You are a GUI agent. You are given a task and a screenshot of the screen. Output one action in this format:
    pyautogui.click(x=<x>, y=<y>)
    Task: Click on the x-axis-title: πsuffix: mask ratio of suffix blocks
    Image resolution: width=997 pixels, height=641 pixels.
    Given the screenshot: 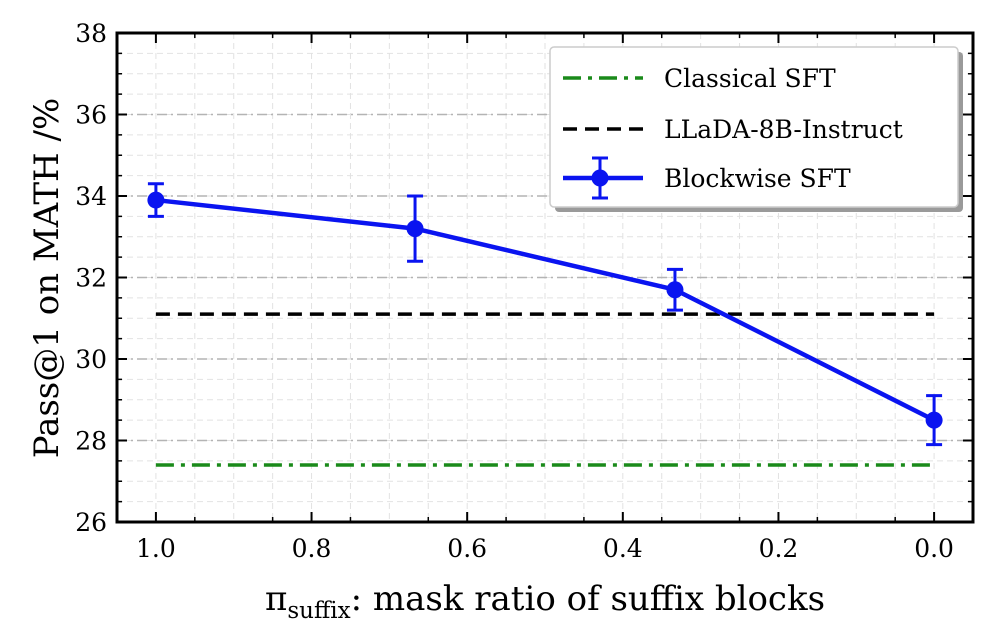 What is the action you would take?
    pyautogui.click(x=545, y=601)
    